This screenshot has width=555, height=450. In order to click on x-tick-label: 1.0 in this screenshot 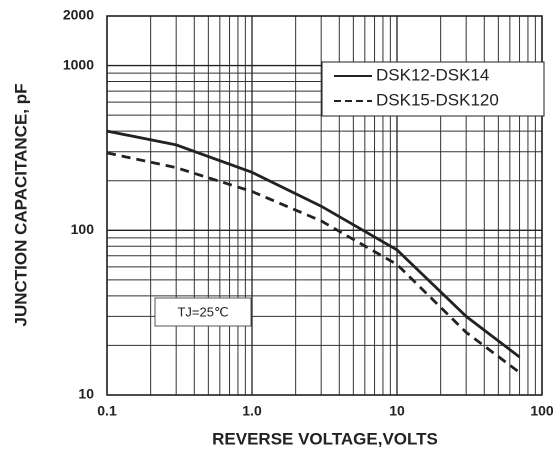, I will do `click(252, 411)`.